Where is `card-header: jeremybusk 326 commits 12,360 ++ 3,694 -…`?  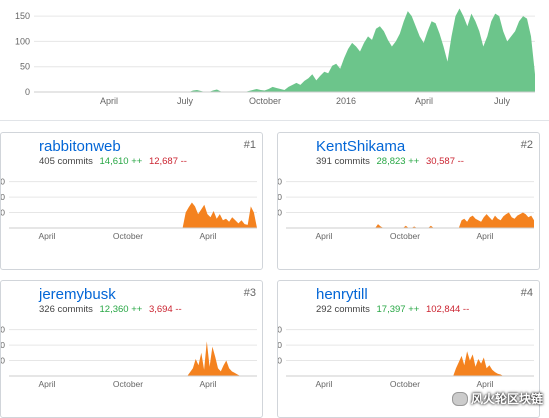
card-header: jeremybusk 326 commits 12,360 ++ 3,694 -… is located at coordinates (131, 300).